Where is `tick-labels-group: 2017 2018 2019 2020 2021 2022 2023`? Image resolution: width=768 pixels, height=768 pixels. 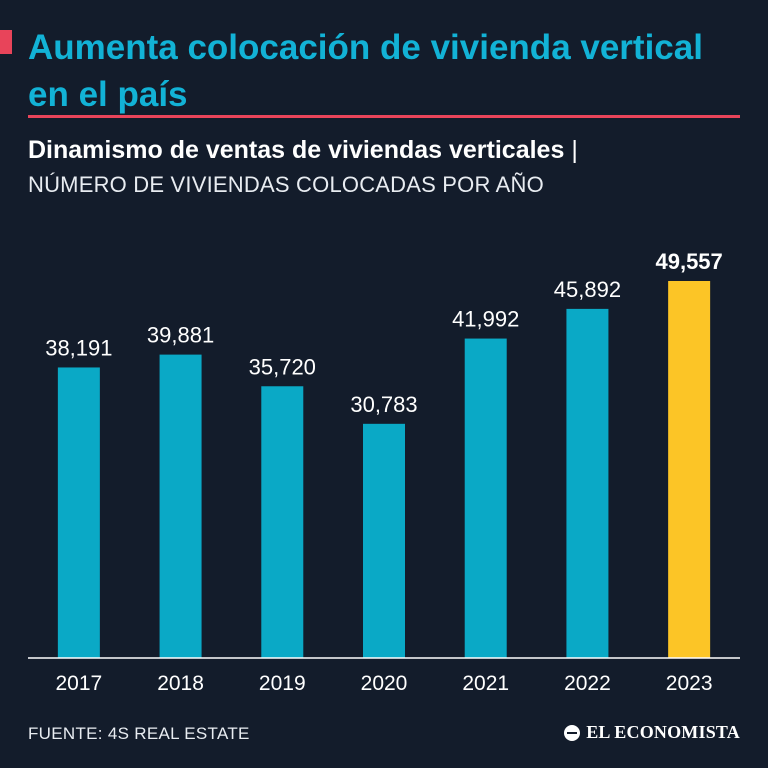
tick-labels-group: 2017 2018 2019 2020 2021 2022 2023 is located at coordinates (383, 683).